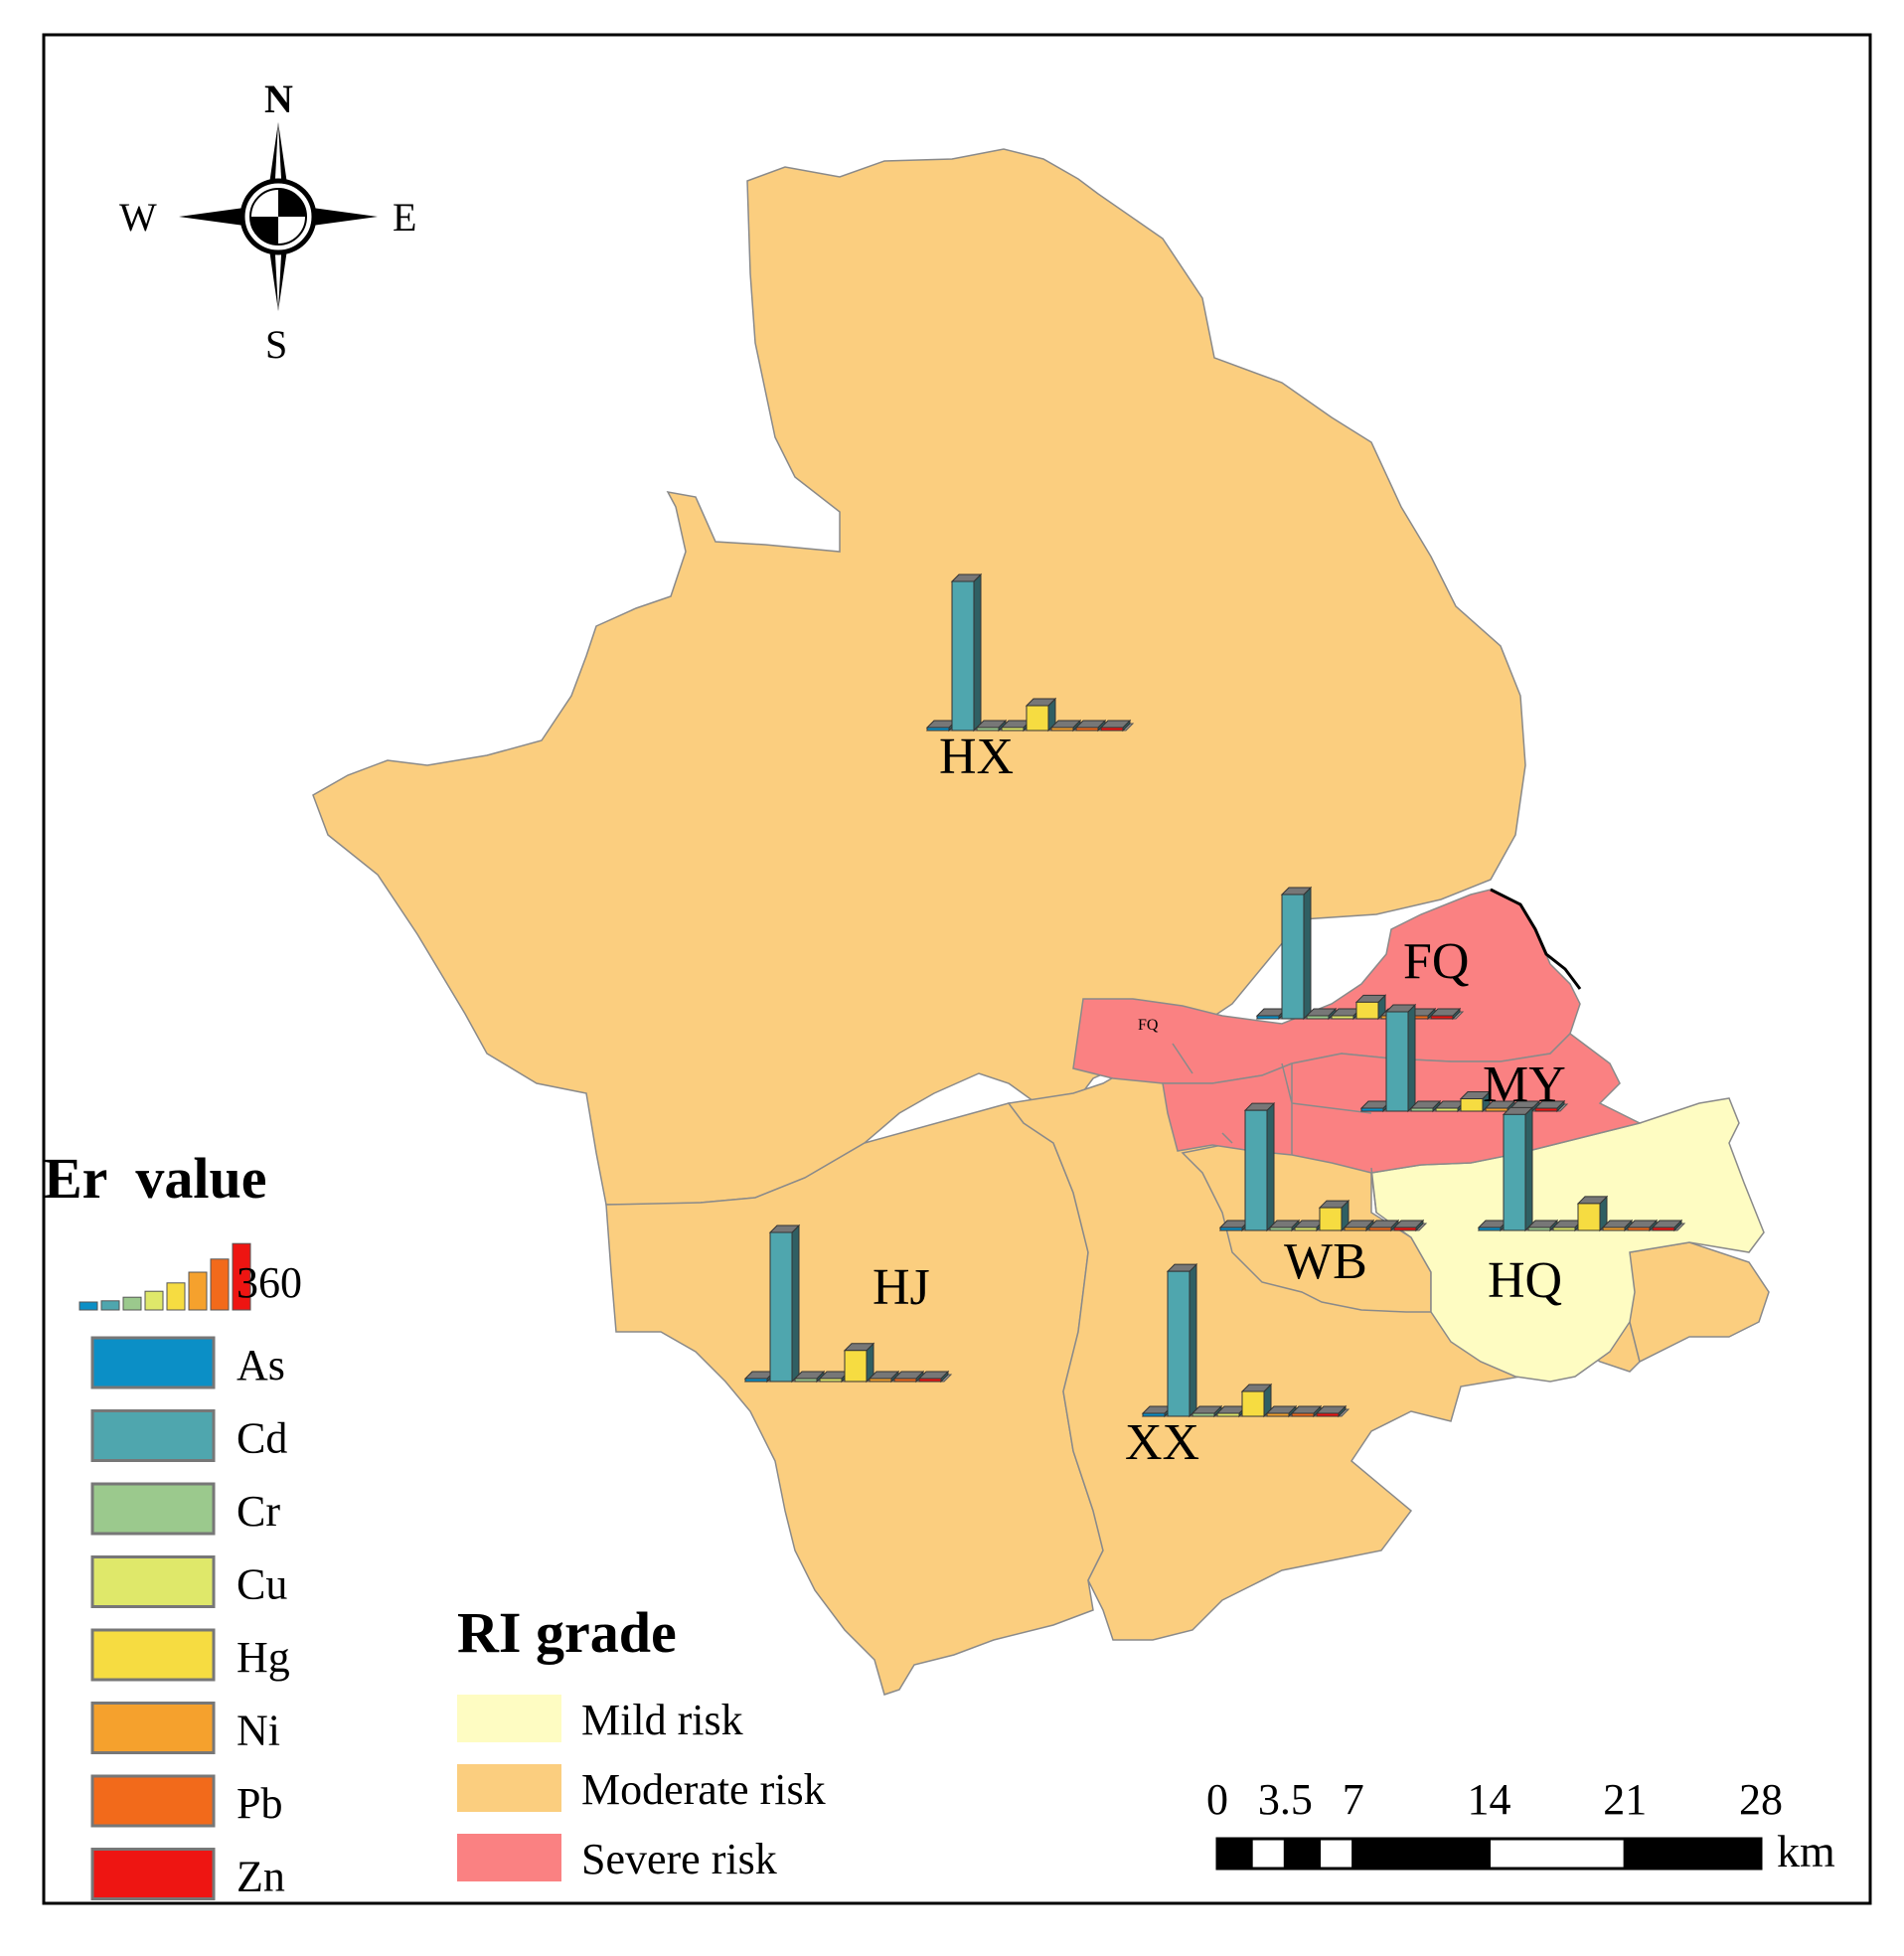 This screenshot has width=1904, height=1956. What do you see at coordinates (809, 1377) in the screenshot?
I see `bar-hj-cr` at bounding box center [809, 1377].